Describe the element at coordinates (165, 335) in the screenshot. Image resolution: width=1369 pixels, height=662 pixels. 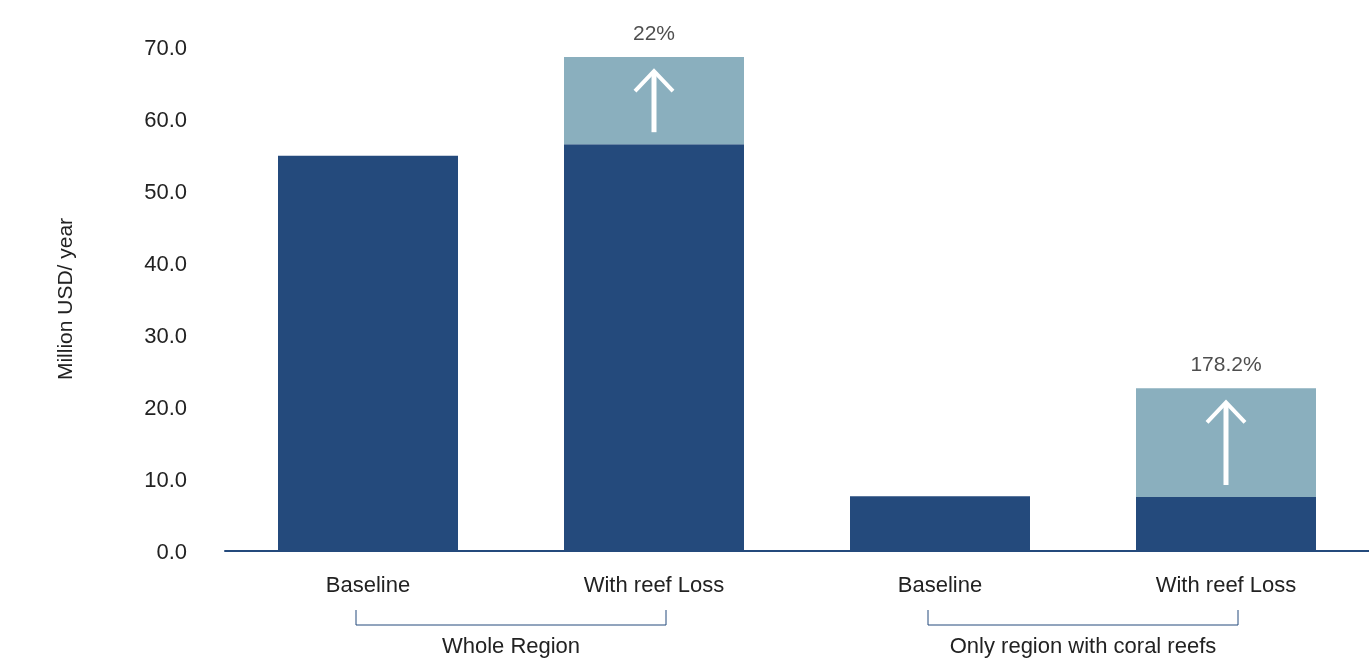
I see `y-tick-label: 30.0` at that location.